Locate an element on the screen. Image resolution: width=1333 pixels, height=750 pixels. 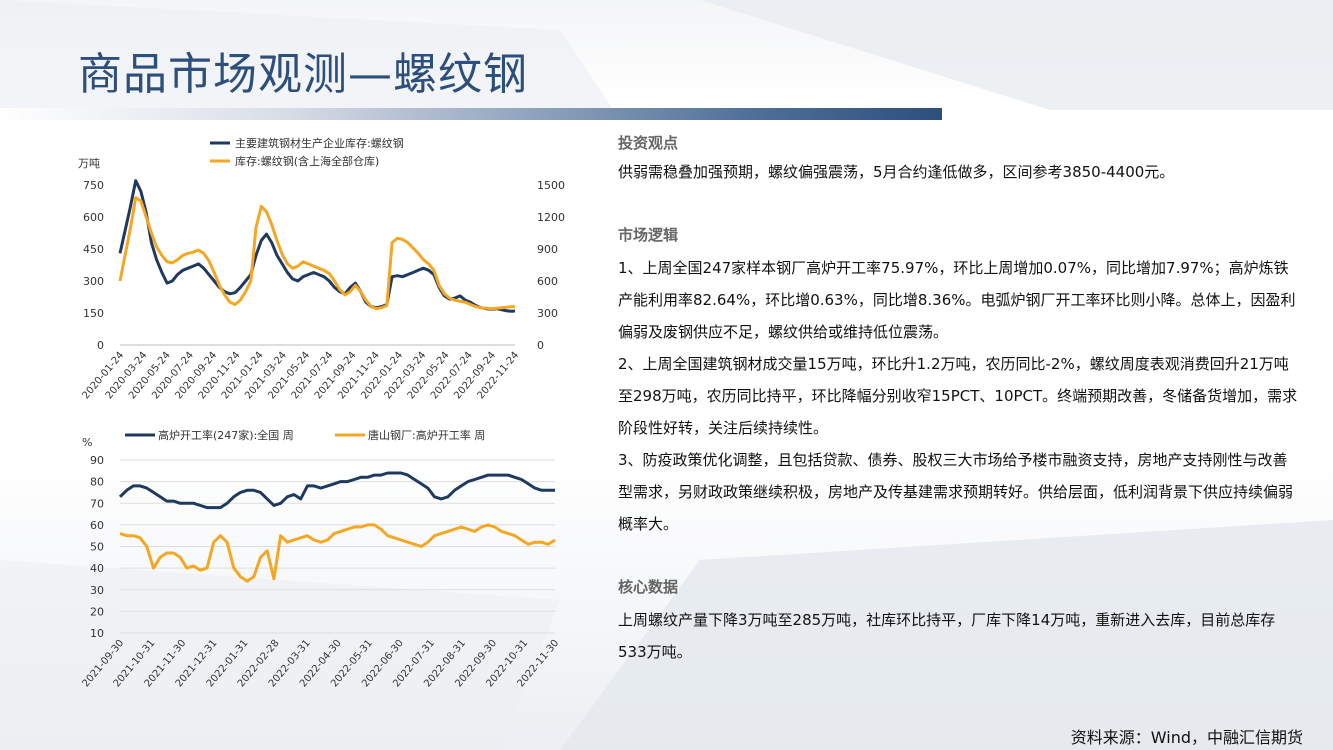
legend-label-1: 主要建筑钢材生产企业库存:螺纹钢 is located at coordinates (319, 143).